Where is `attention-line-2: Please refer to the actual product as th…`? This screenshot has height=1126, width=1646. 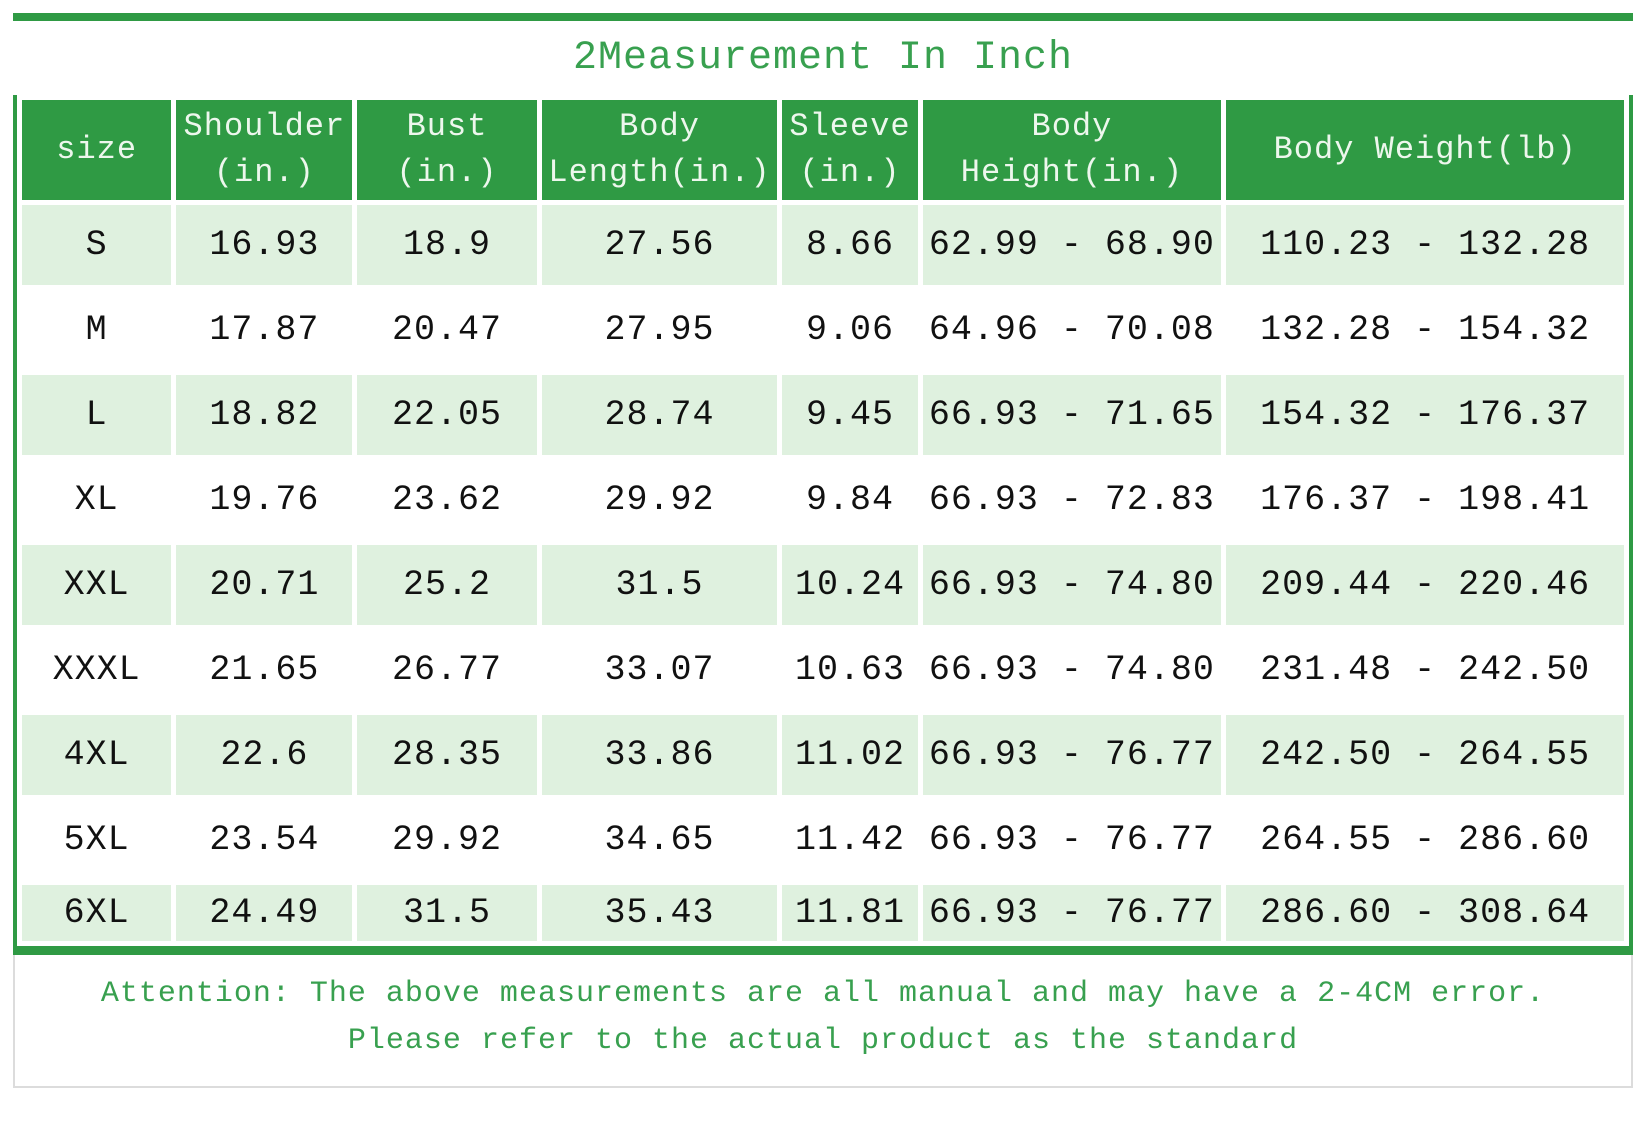 attention-line-2: Please refer to the actual product as th… is located at coordinates (823, 1040).